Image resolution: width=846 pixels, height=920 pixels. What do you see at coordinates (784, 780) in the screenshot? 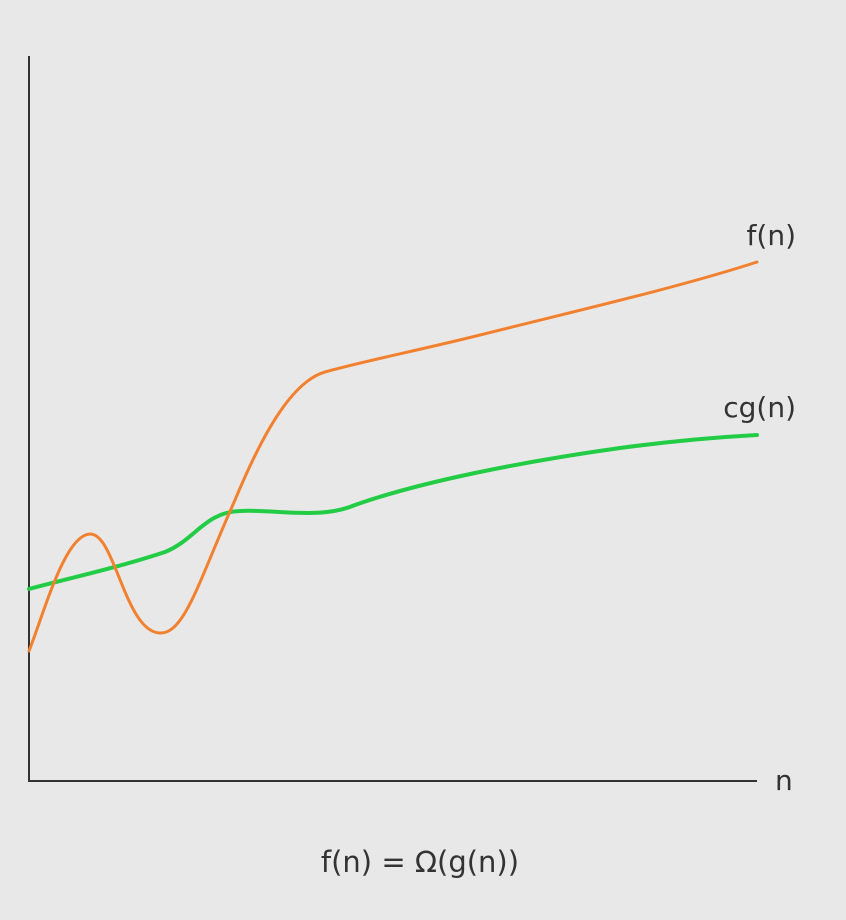
I see `x-axis-label: n` at bounding box center [784, 780].